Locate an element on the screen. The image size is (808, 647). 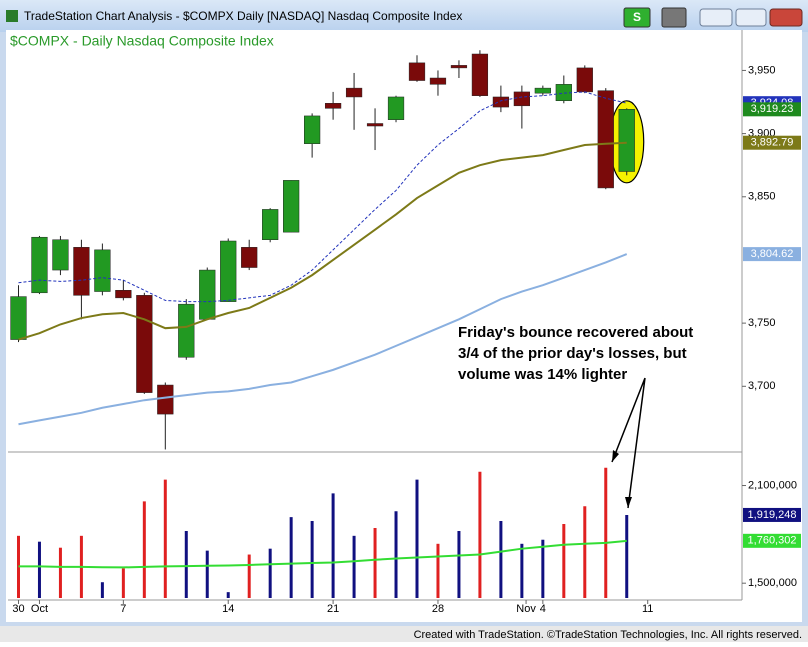
volume-last-label-box is located at coordinates (772, 514).